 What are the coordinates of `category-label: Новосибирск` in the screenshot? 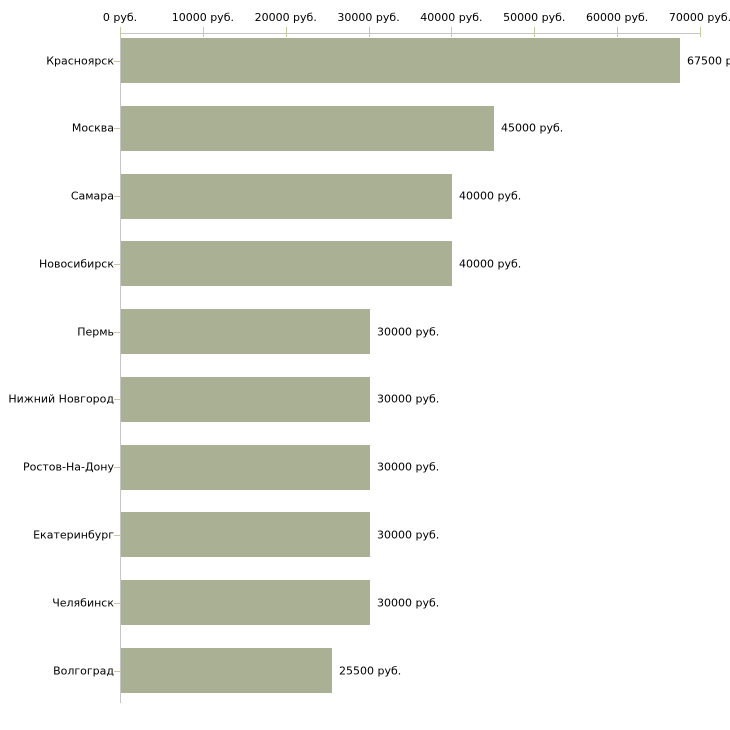 It's located at (76, 264).